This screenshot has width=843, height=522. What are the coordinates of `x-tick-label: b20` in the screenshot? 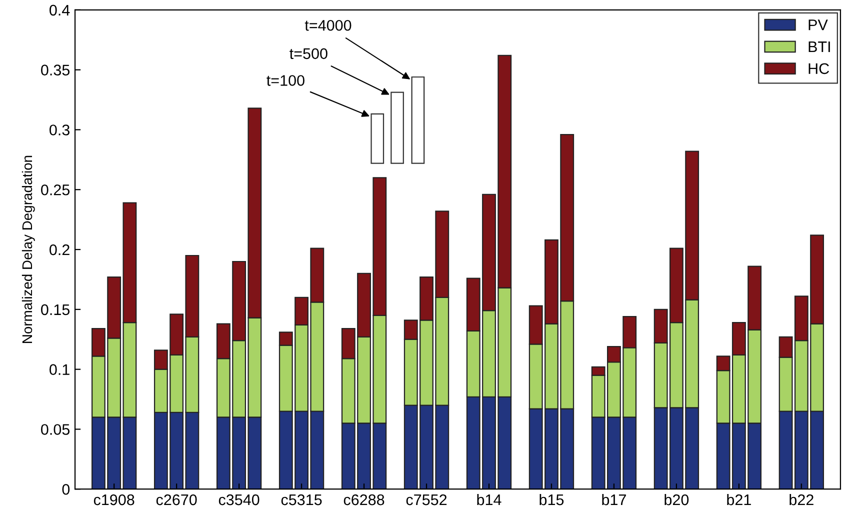 It's located at (676, 500).